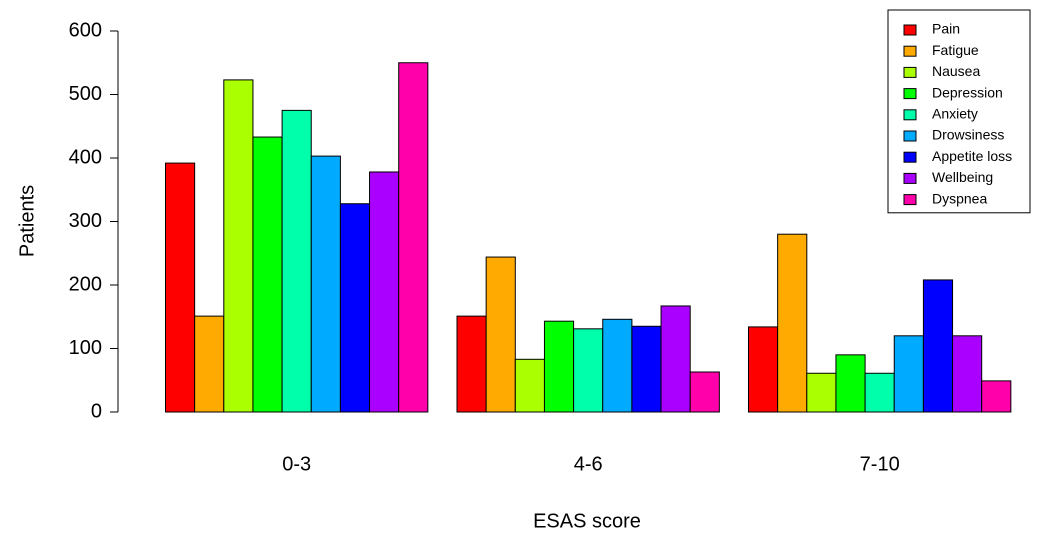  What do you see at coordinates (946, 29) in the screenshot?
I see `legend-label: Pain` at bounding box center [946, 29].